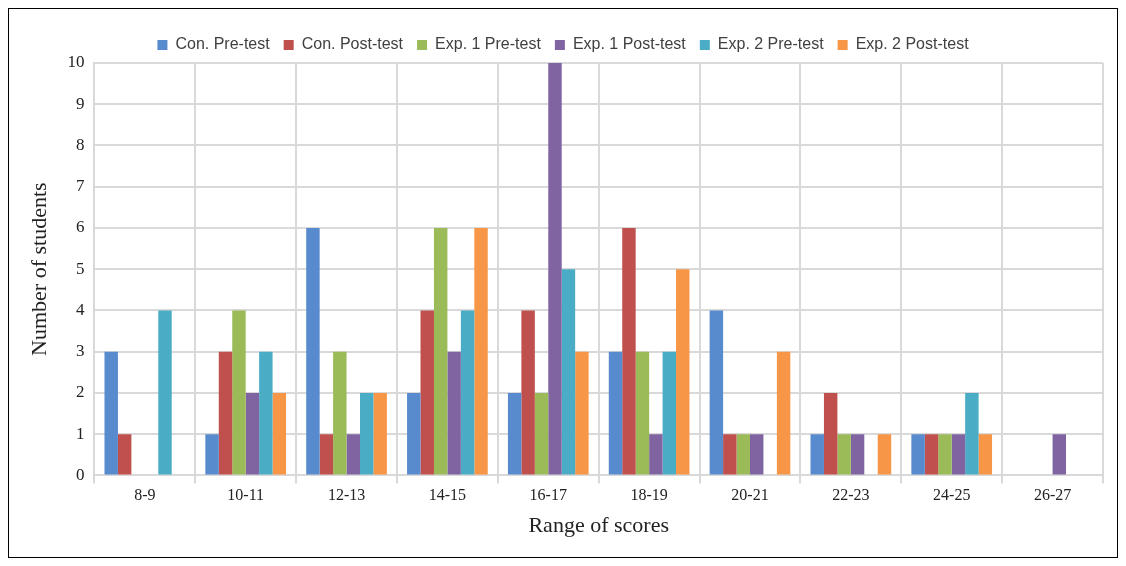 The width and height of the screenshot is (1126, 566). I want to click on x-axis-title: Range of scores, so click(598, 524).